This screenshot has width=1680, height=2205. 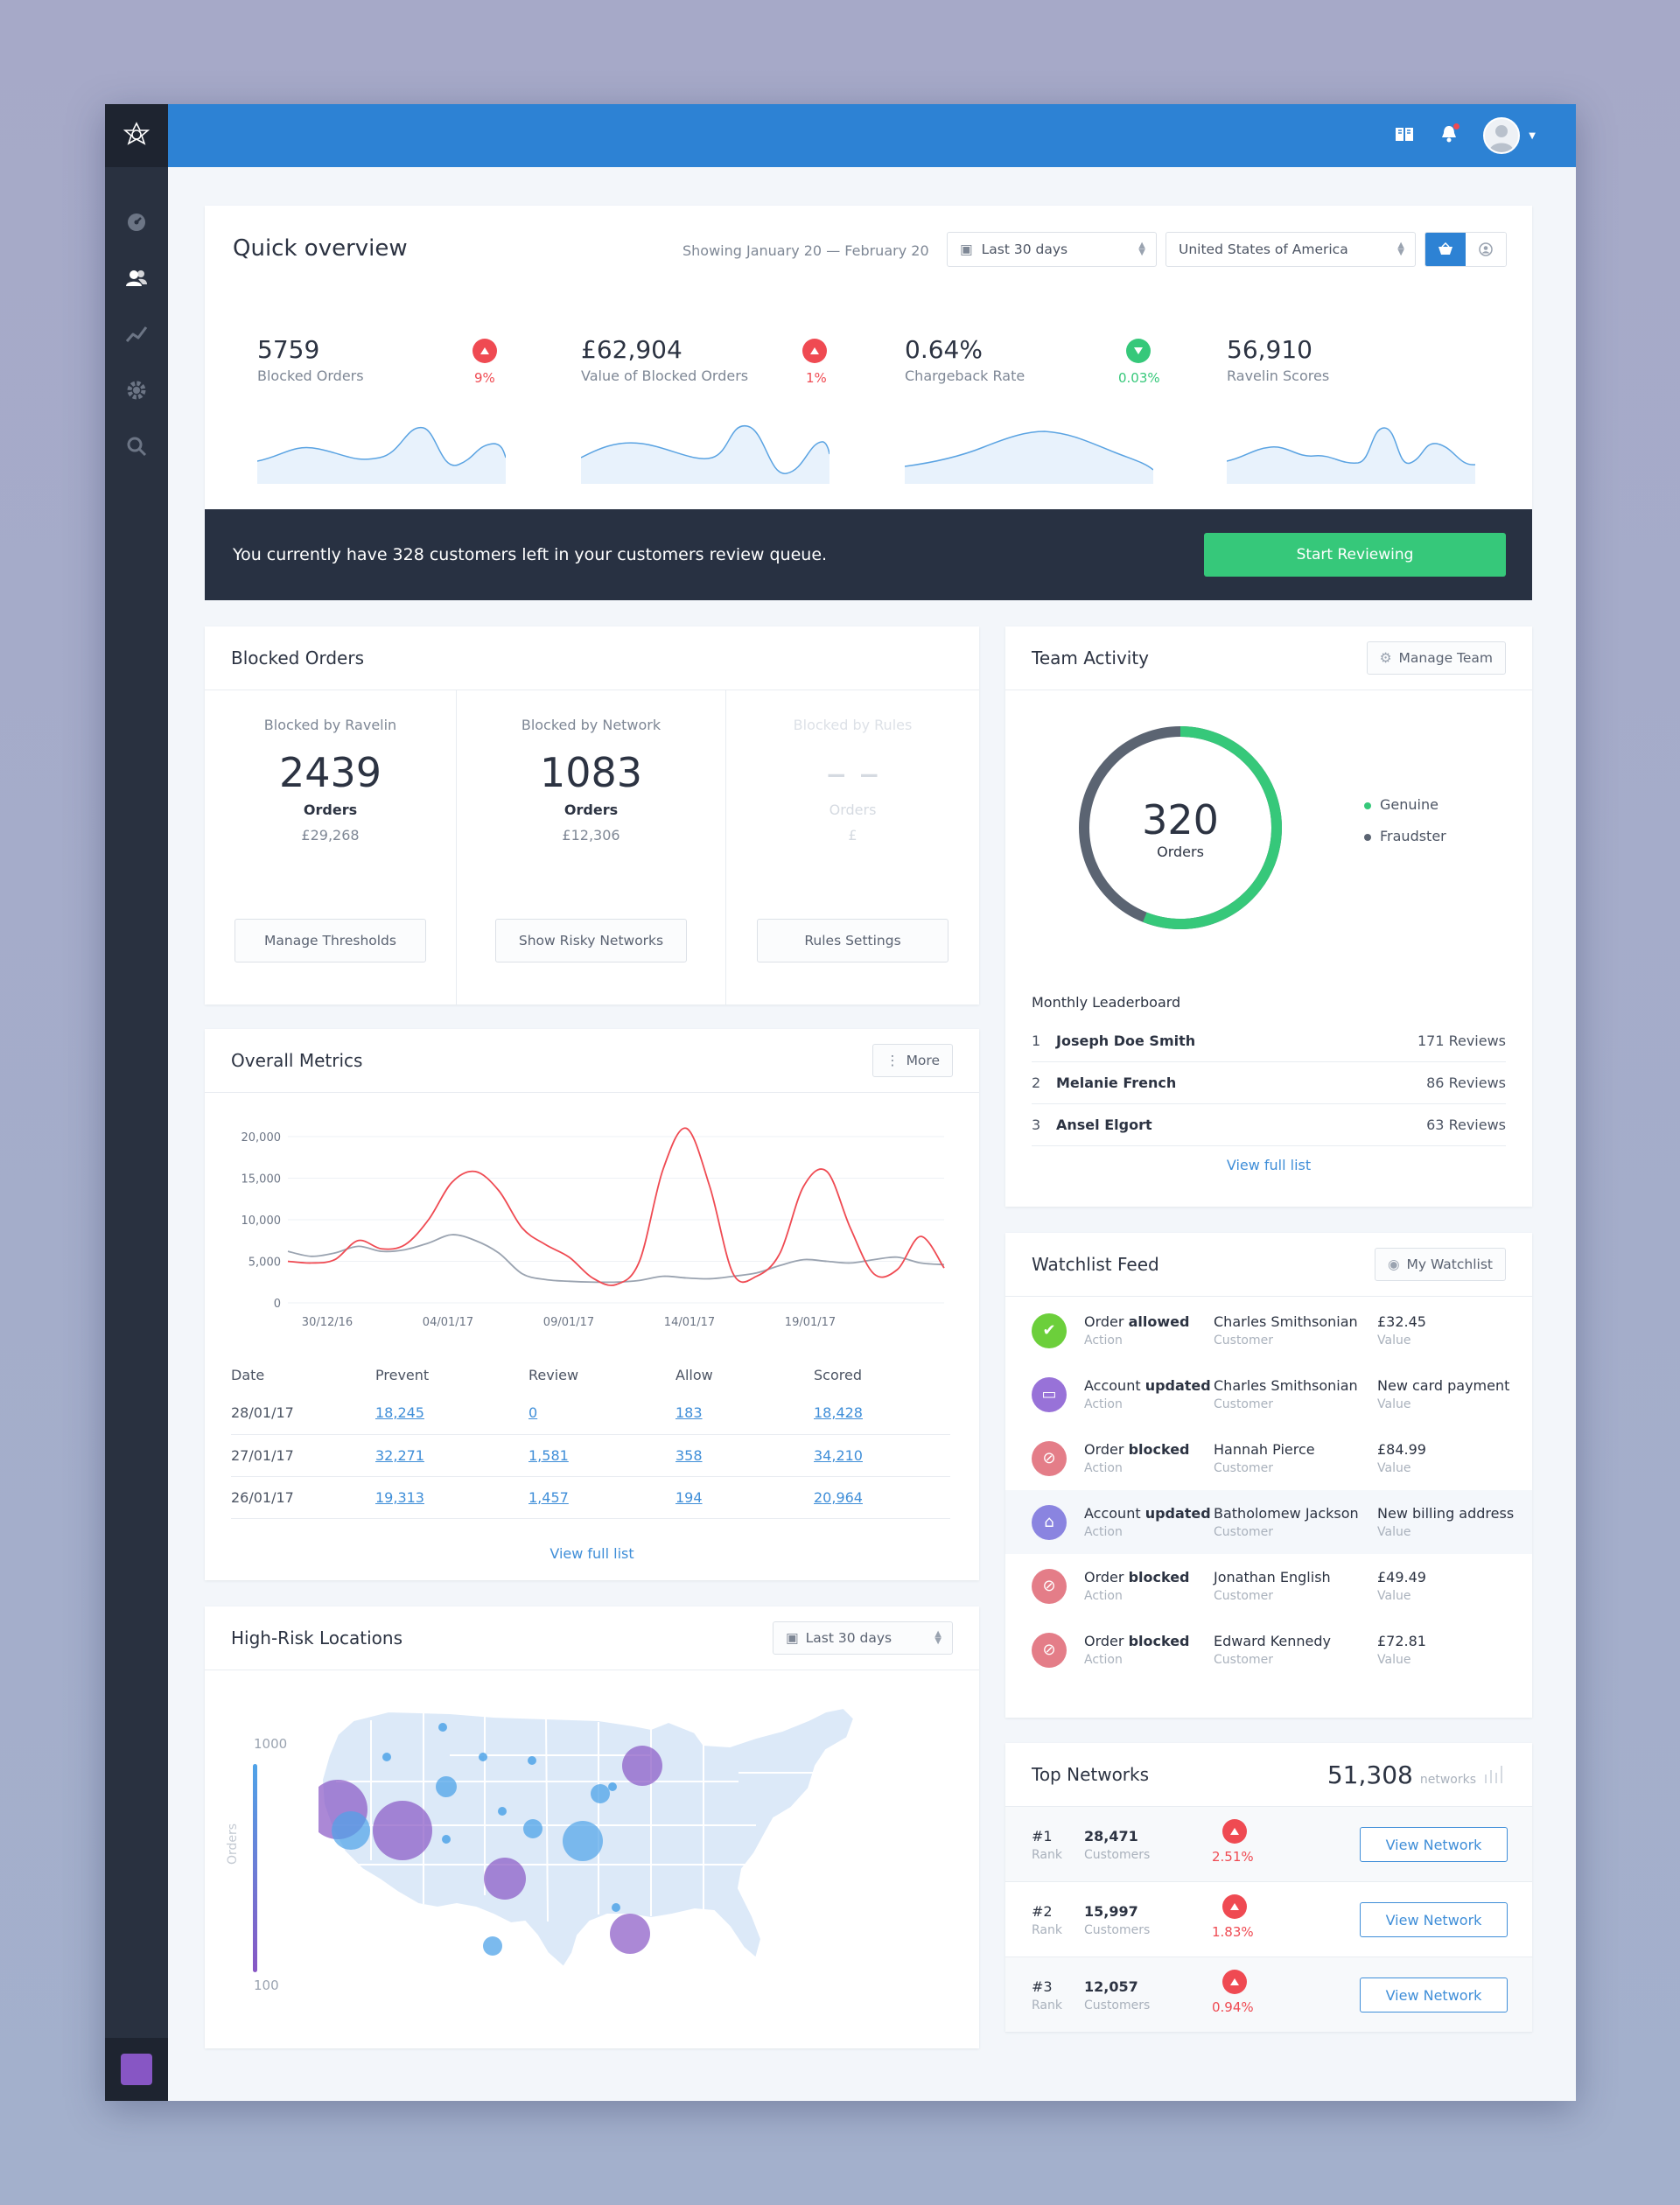 I want to click on leaderboard-row: 1 Joseph Doe Smith 171 Reviews, so click(x=1269, y=1041).